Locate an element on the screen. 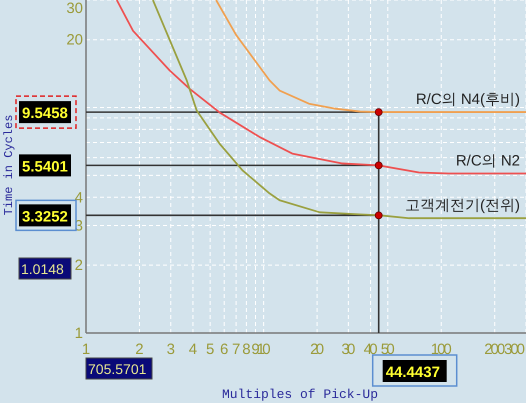  text: 705.5701 is located at coordinates (117, 369).